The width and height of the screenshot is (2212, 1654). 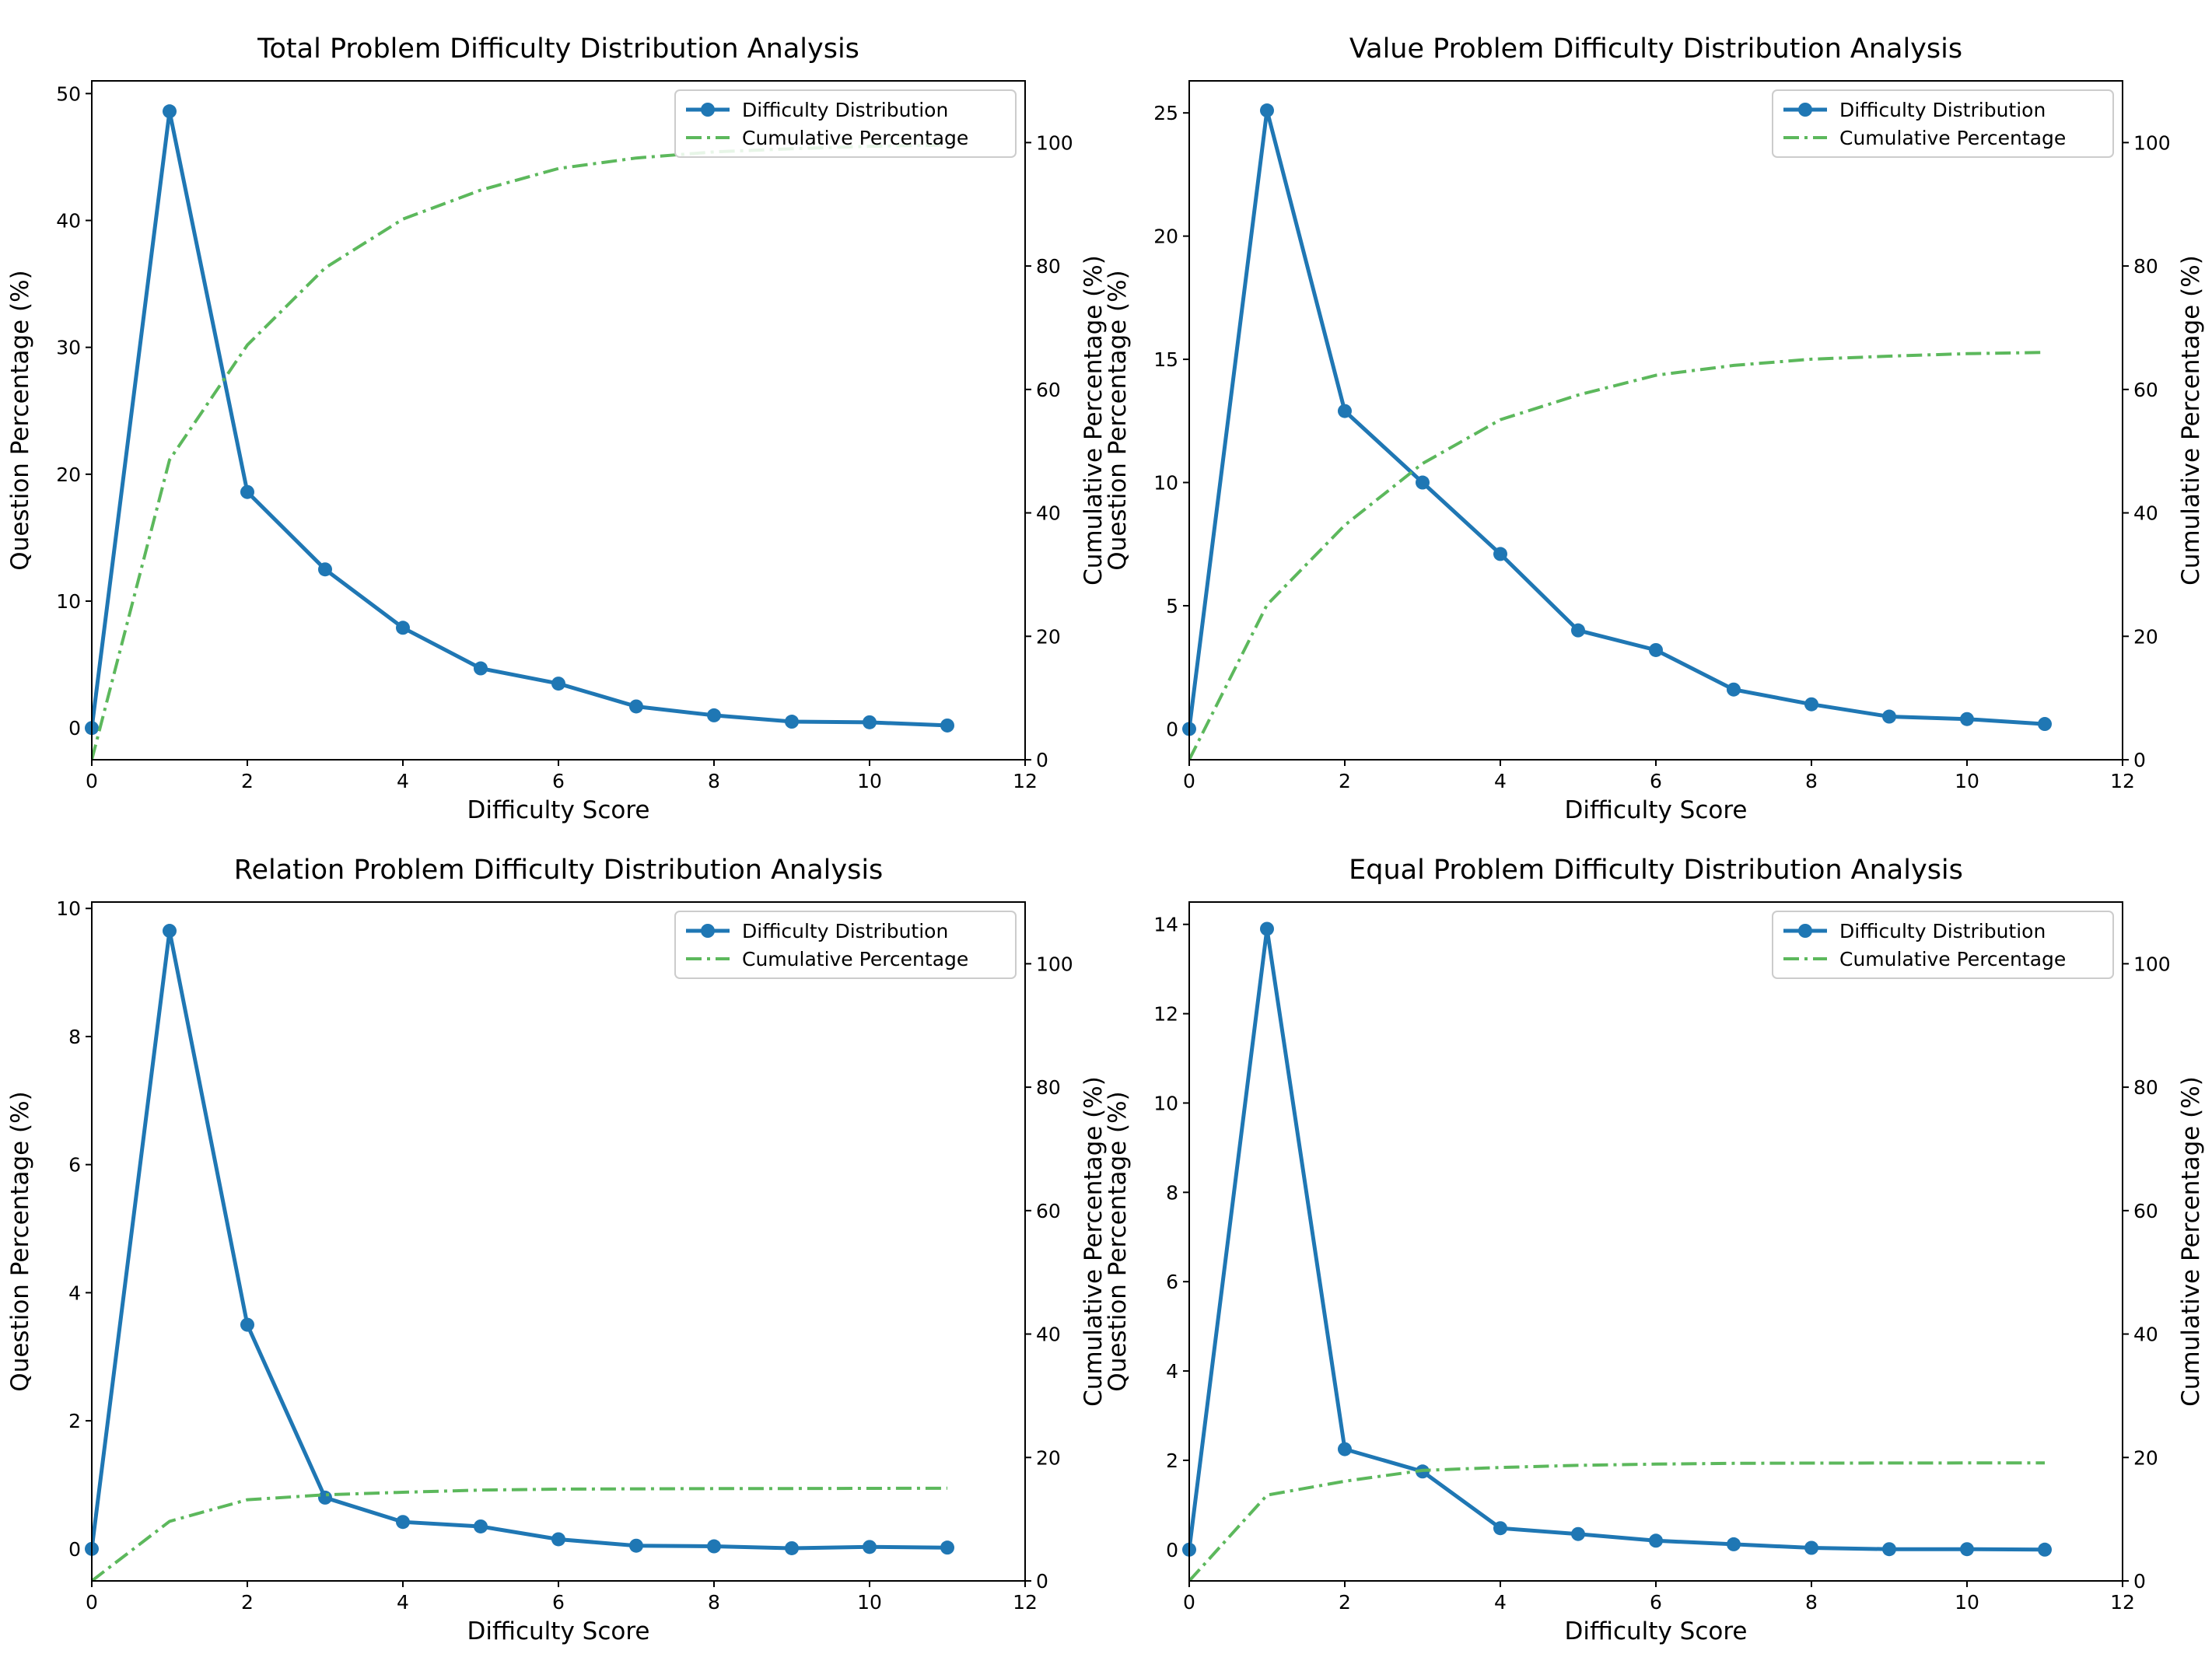 I want to click on x-tick-label: 2, so click(x=247, y=1602).